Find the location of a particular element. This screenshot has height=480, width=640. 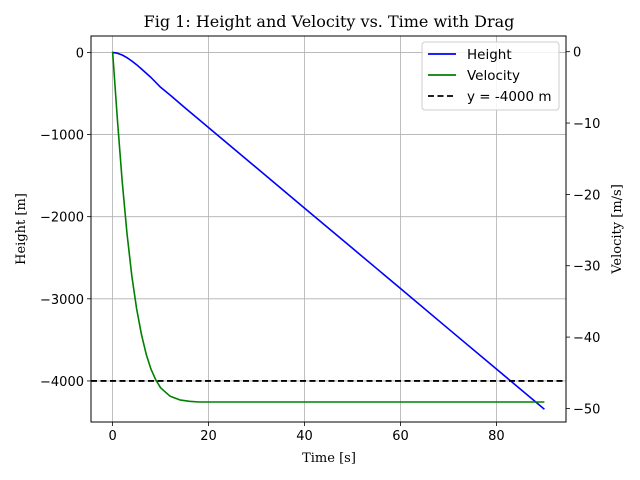

x-axis-label: Time [s] is located at coordinates (329, 458).